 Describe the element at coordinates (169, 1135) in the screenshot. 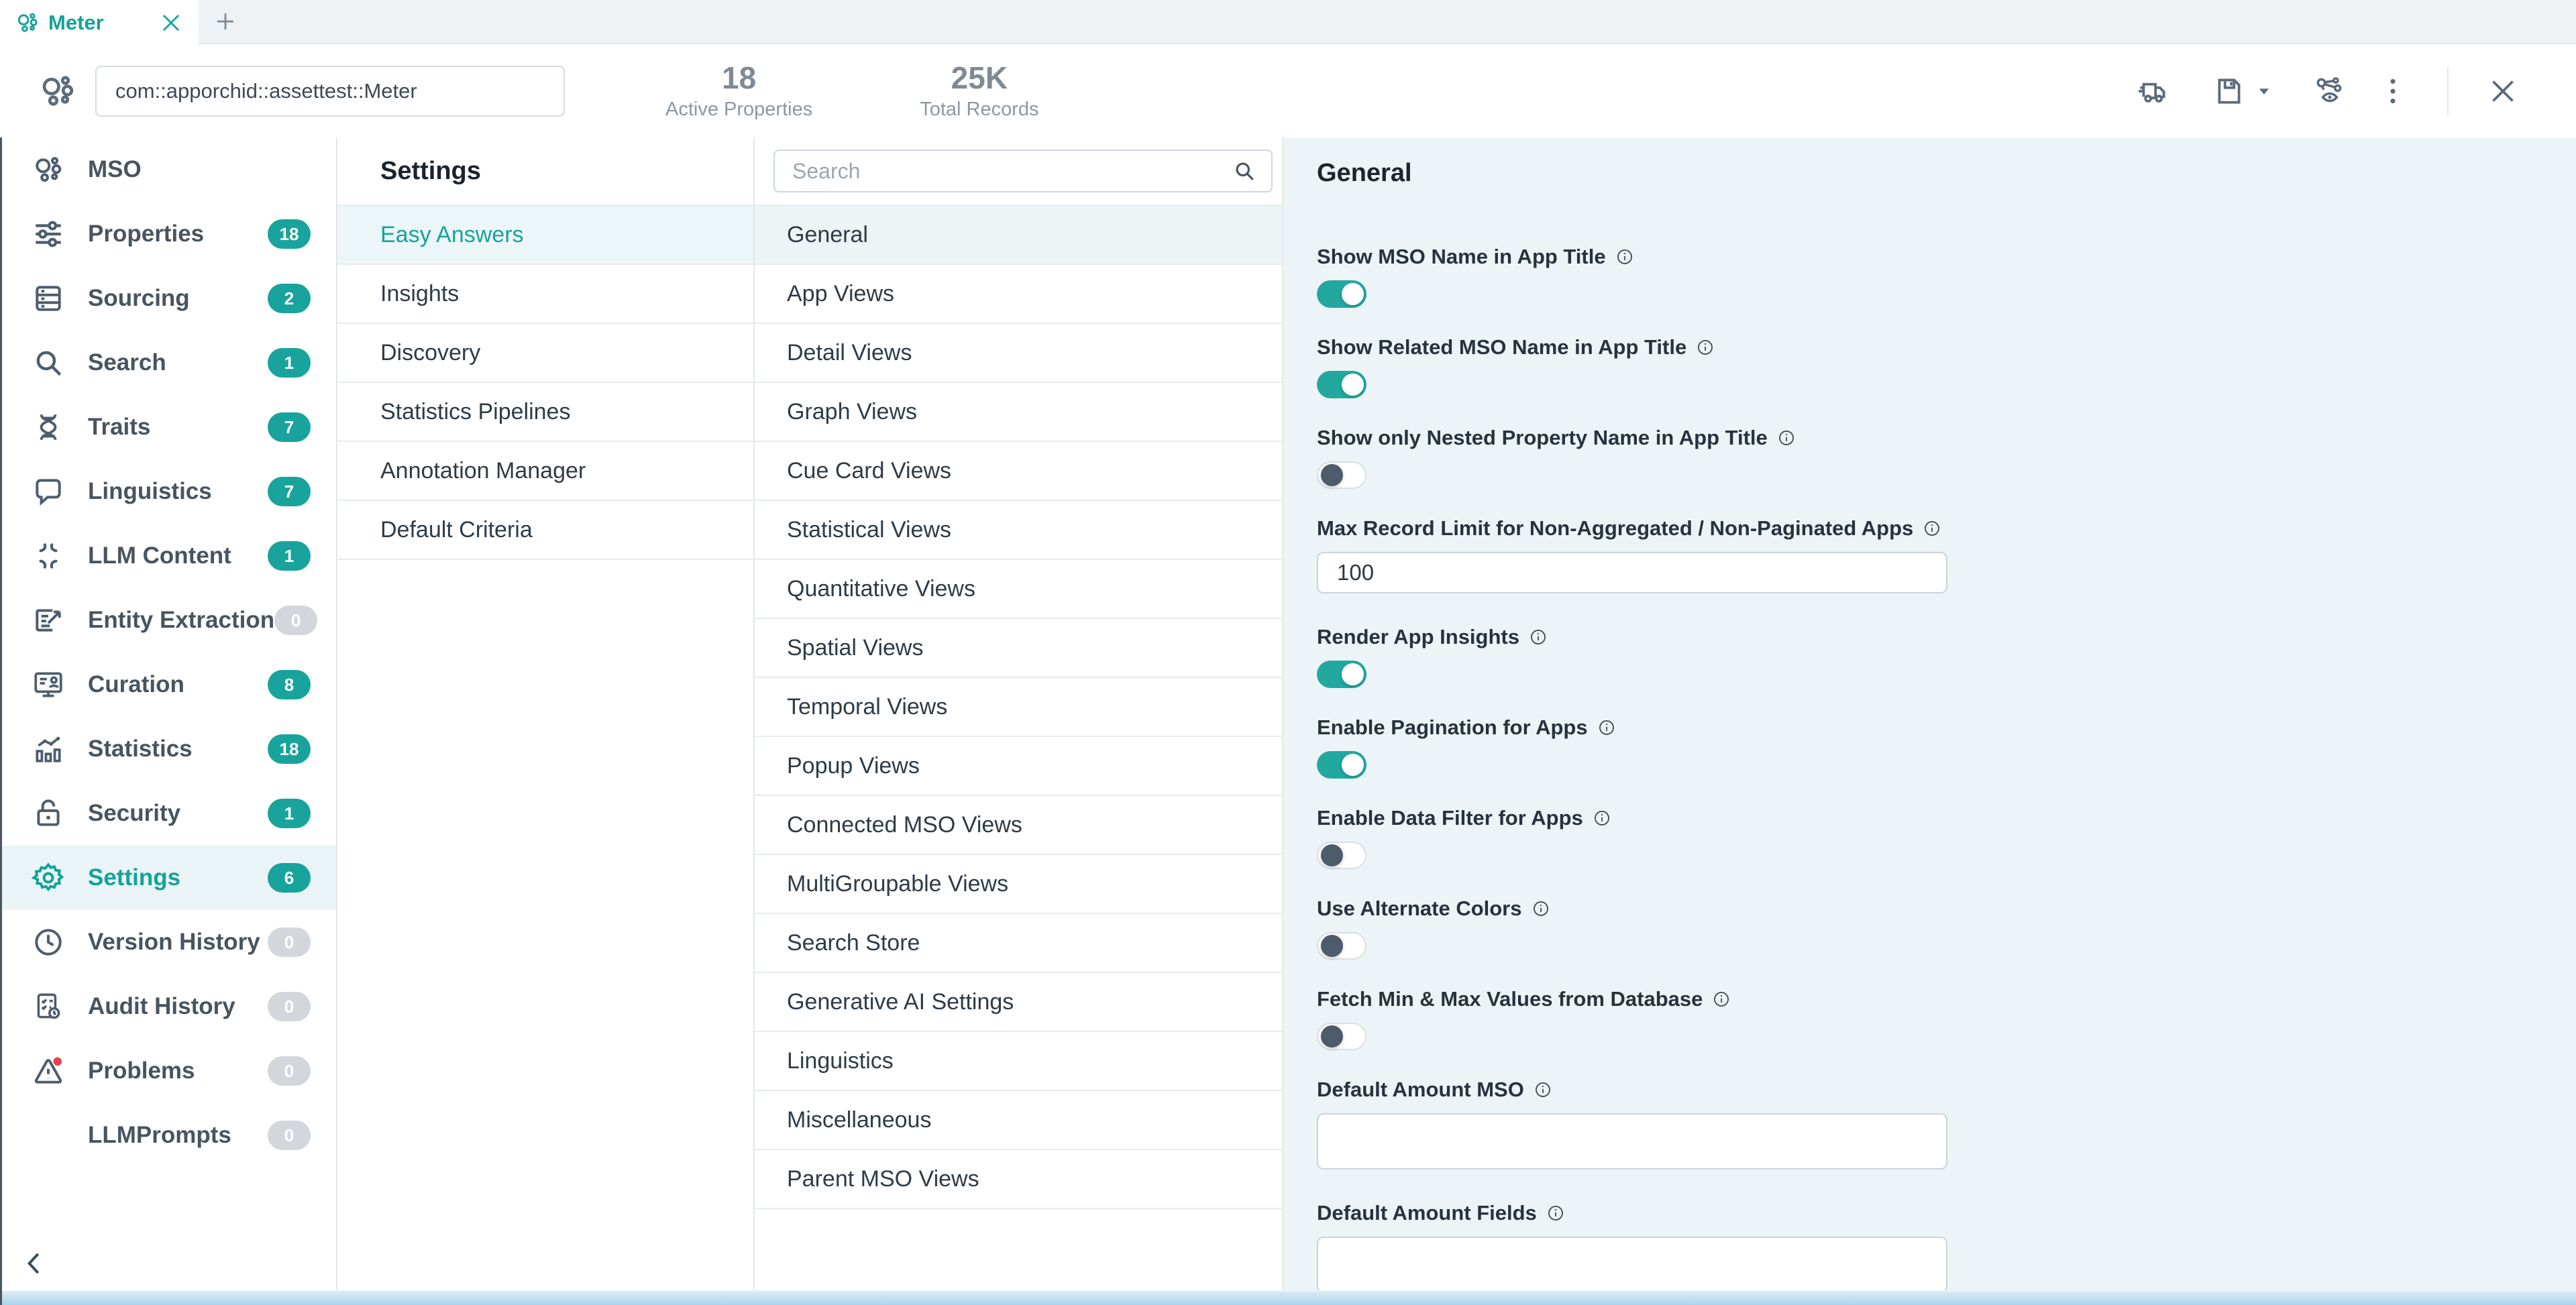

I see `sidebar-item-llmprompts: LLMPrompts 0` at that location.